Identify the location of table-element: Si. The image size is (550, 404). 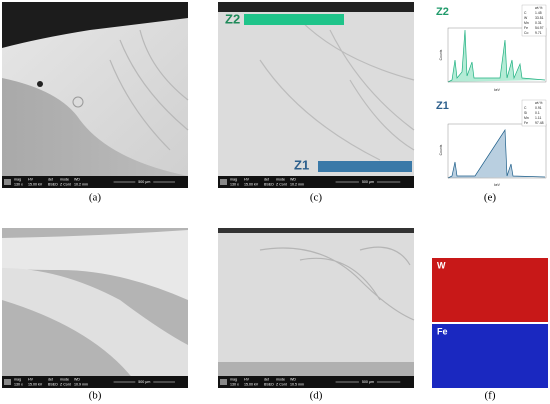
(525, 113).